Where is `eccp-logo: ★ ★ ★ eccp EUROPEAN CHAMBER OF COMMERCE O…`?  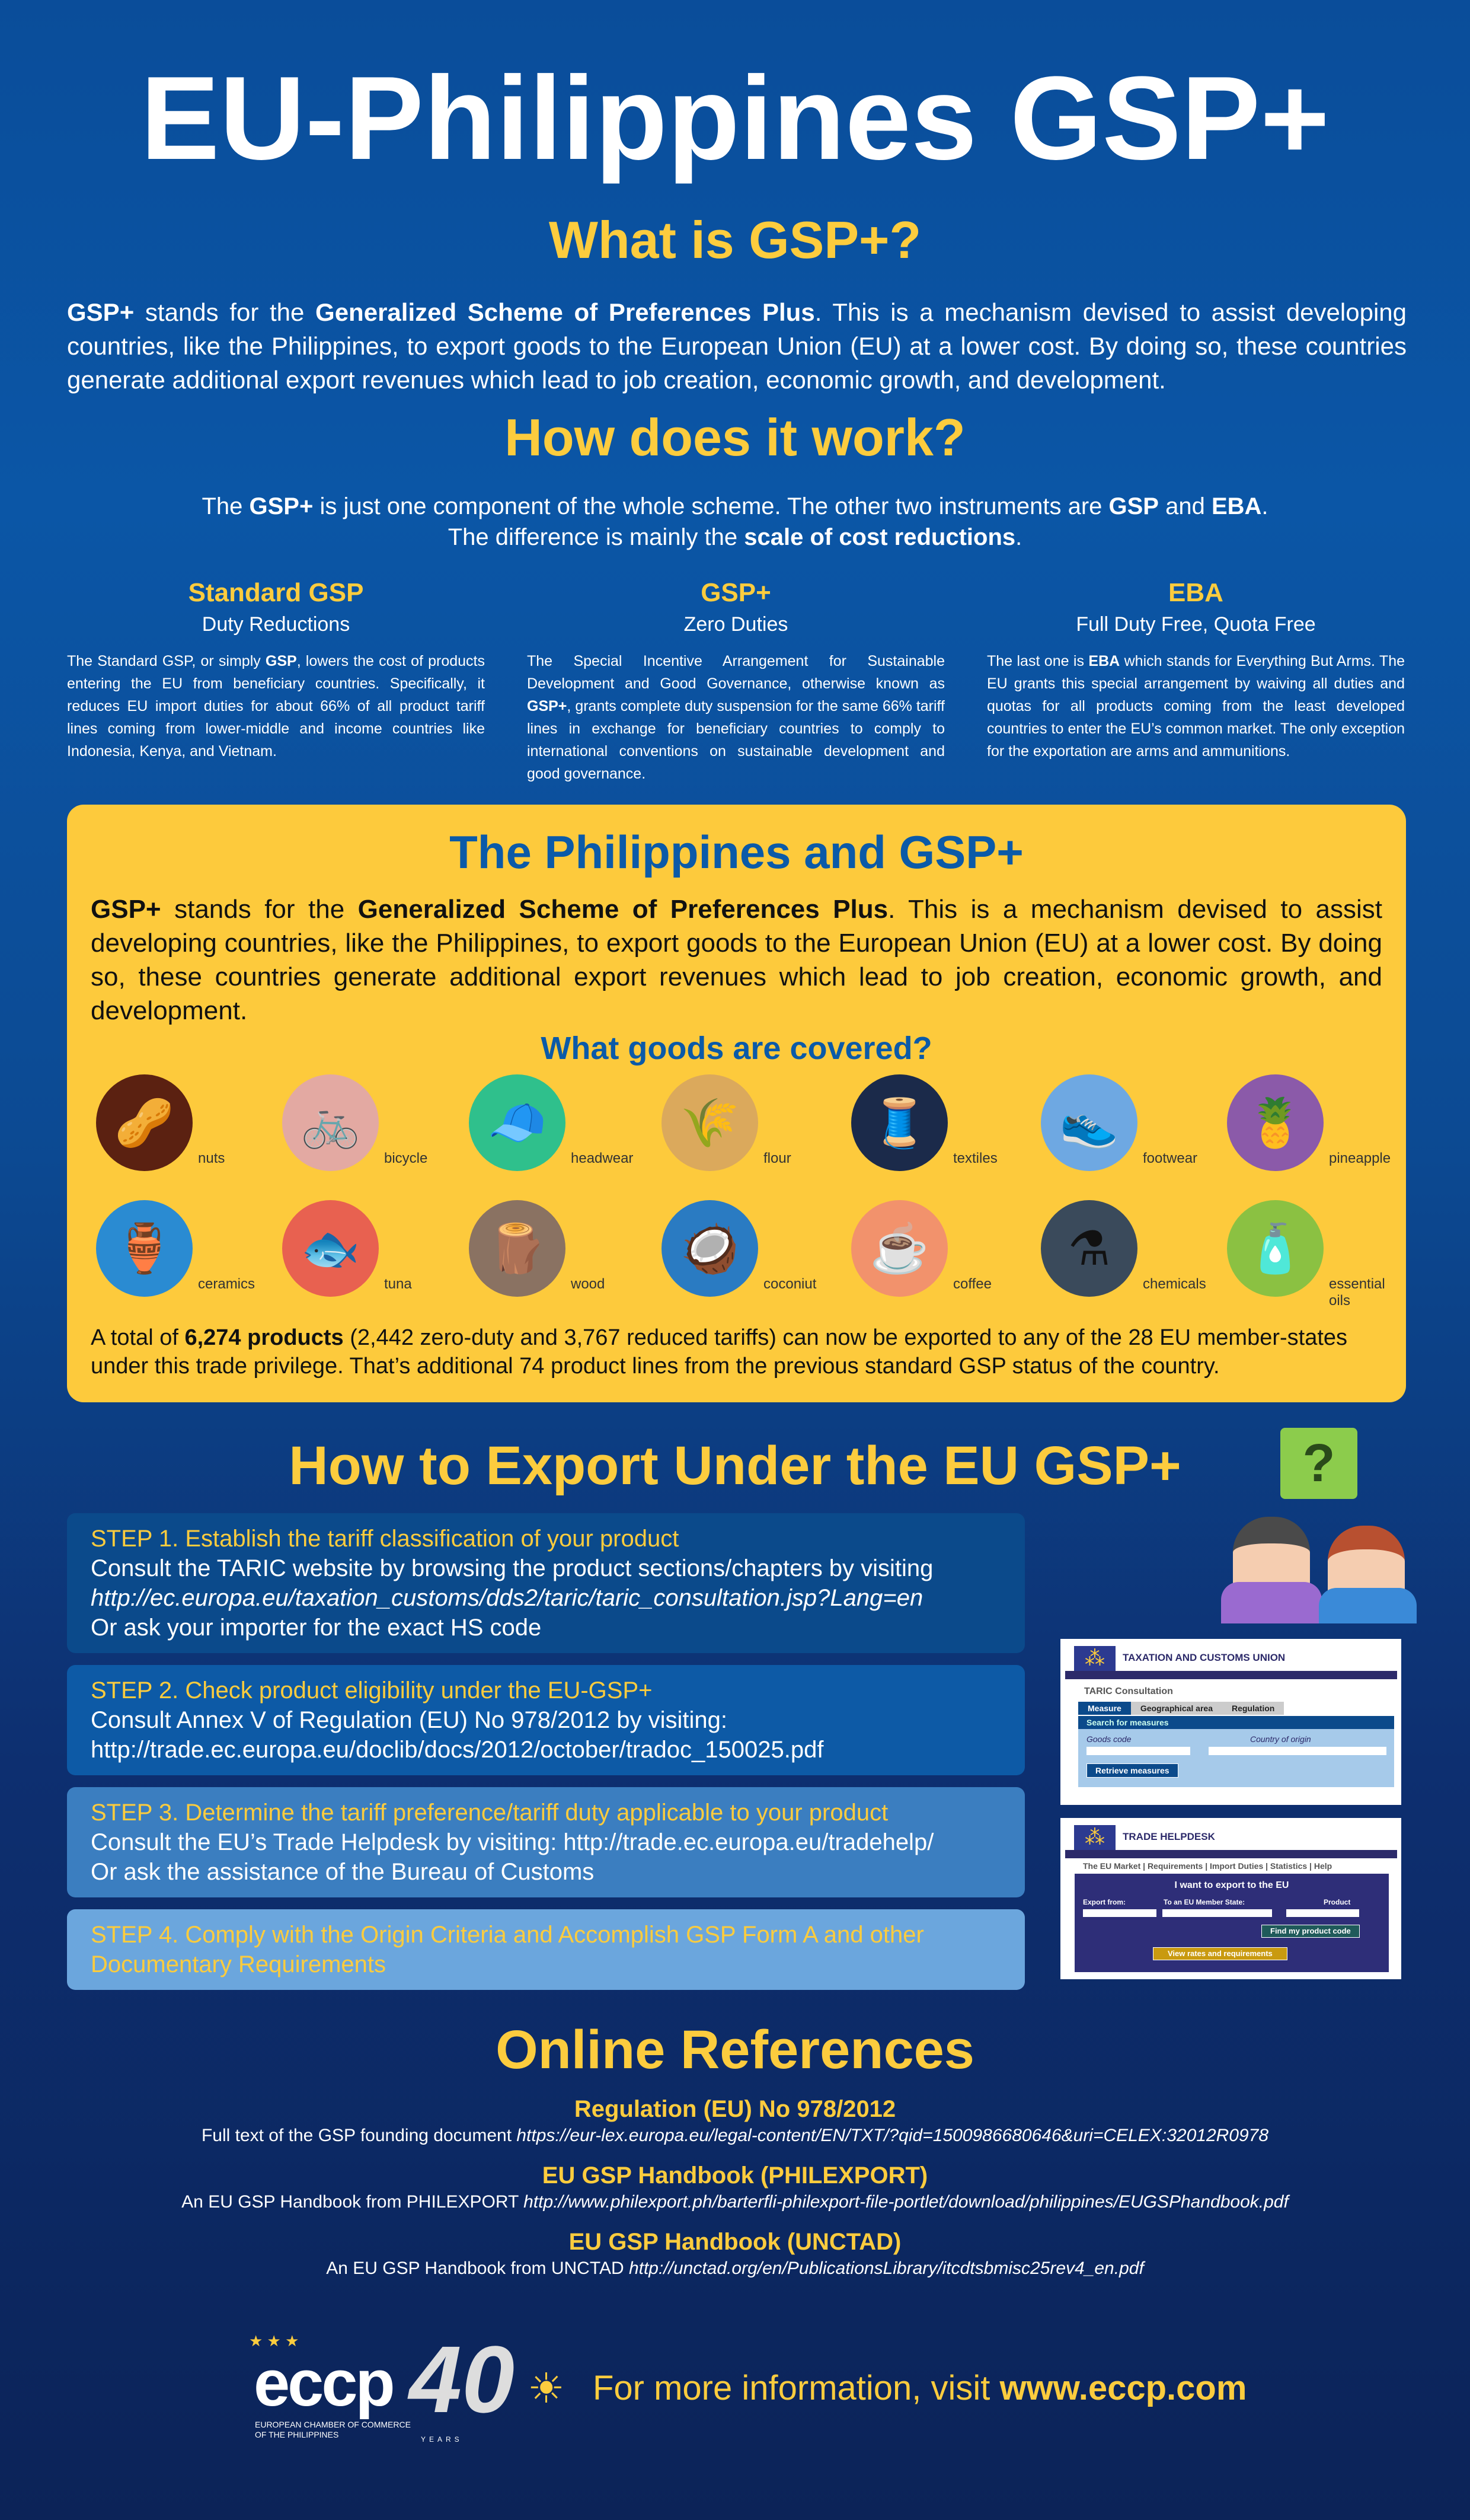 eccp-logo: ★ ★ ★ eccp EUROPEAN CHAMBER OF COMMERCE O… is located at coordinates (330, 2385).